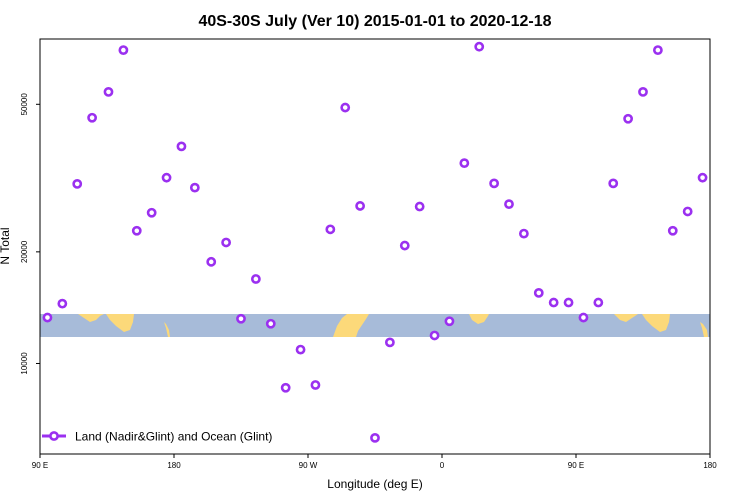 The height and width of the screenshot is (500, 750). What do you see at coordinates (6, 245) in the screenshot?
I see `y-axis-label: N Total` at bounding box center [6, 245].